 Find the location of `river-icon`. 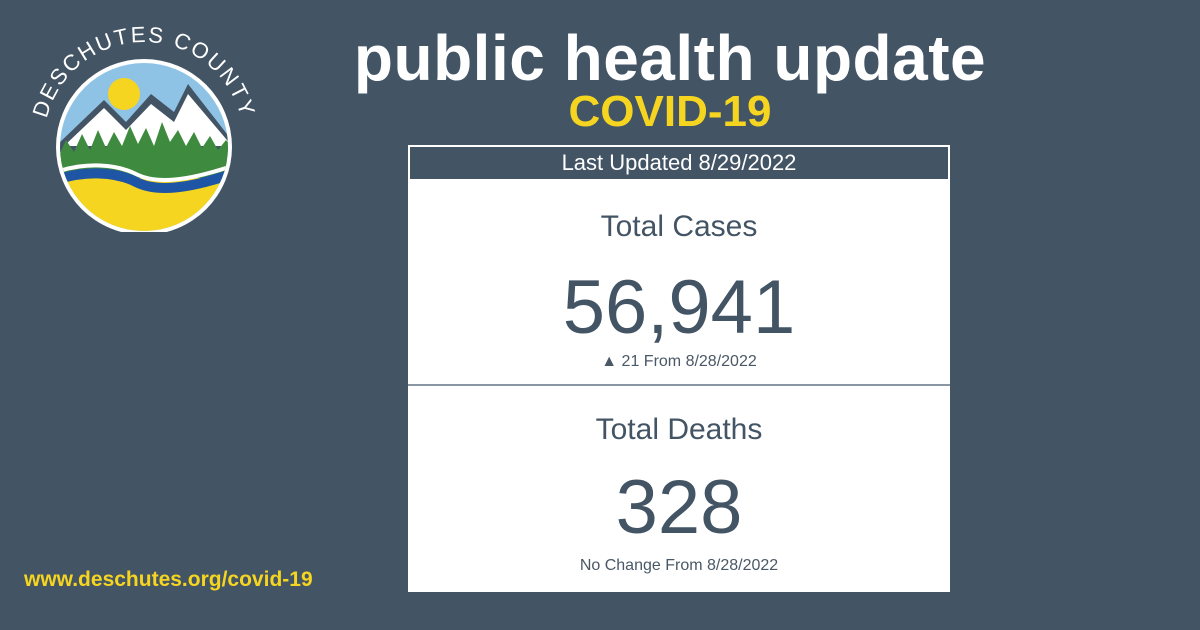

river-icon is located at coordinates (144, 180).